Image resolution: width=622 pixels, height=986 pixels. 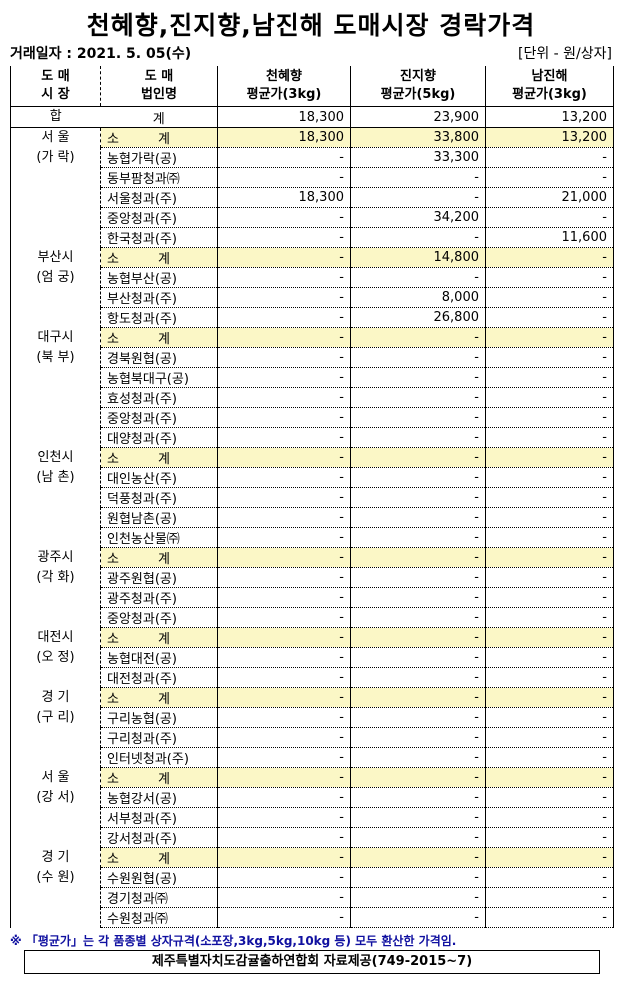 I want to click on subtotal-row: 경 기 (수 원) 소 계---, so click(x=312, y=887).